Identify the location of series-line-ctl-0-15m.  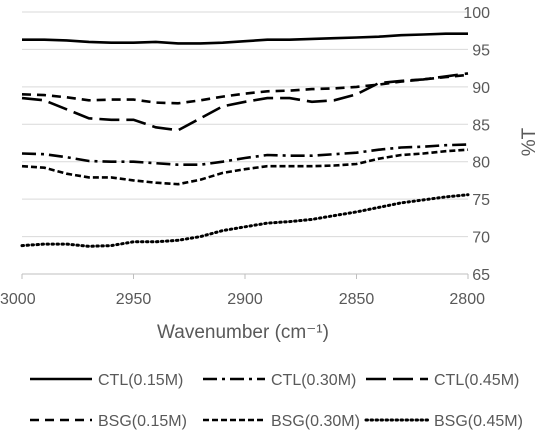
(245, 38).